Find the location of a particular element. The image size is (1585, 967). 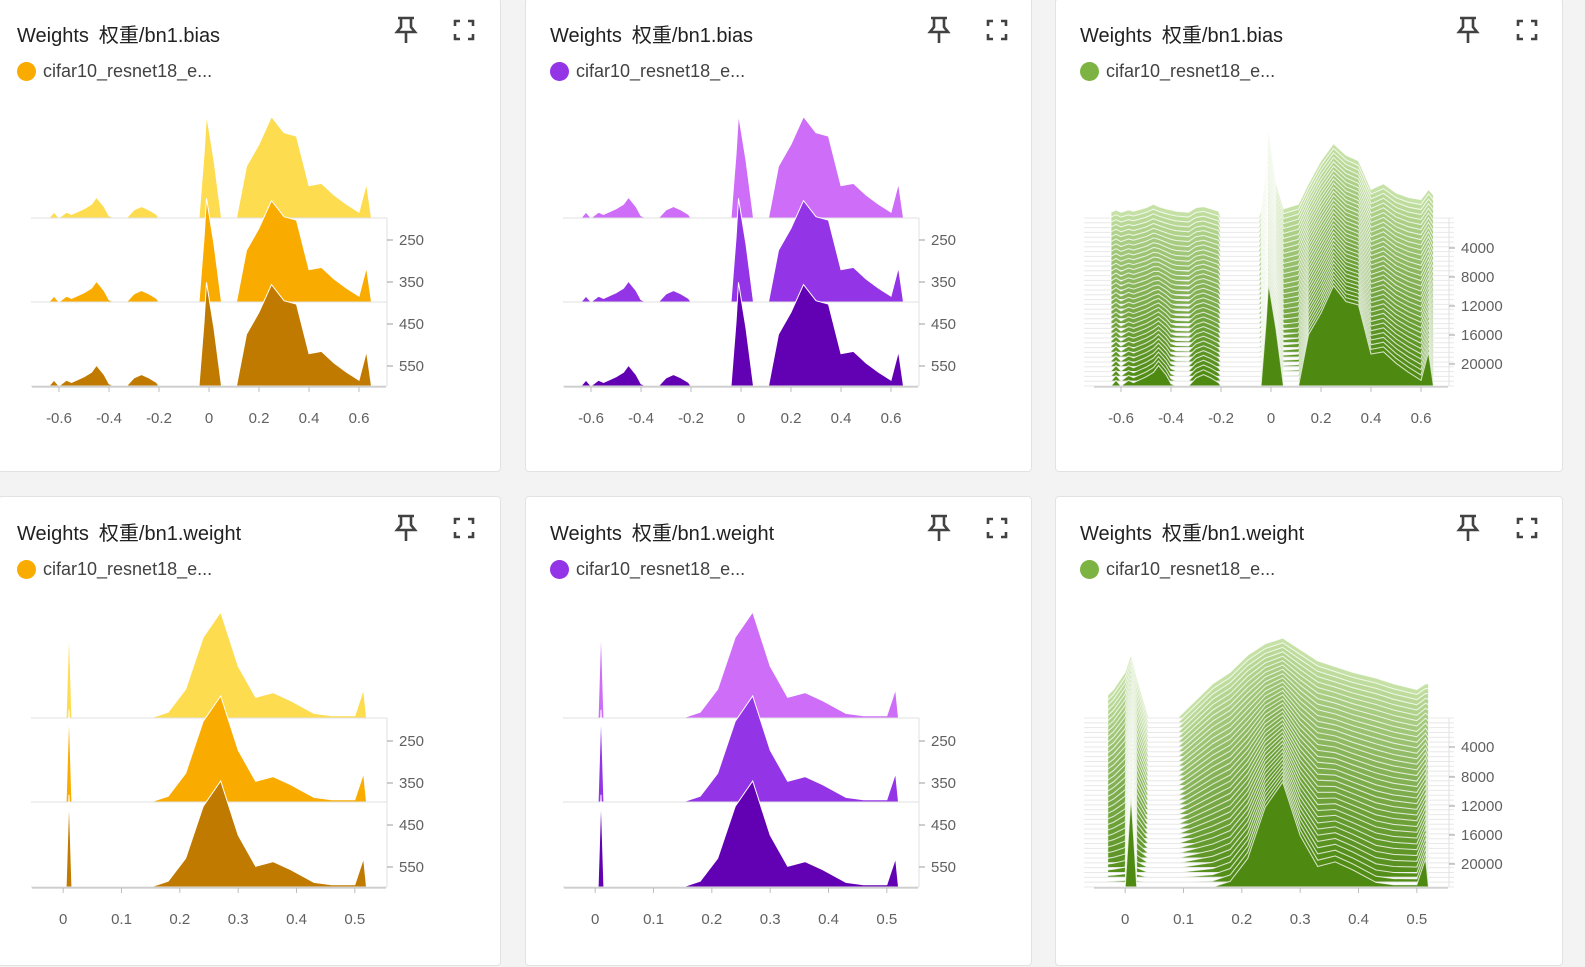

x-tick-label: 0.5 is located at coordinates (886, 919).